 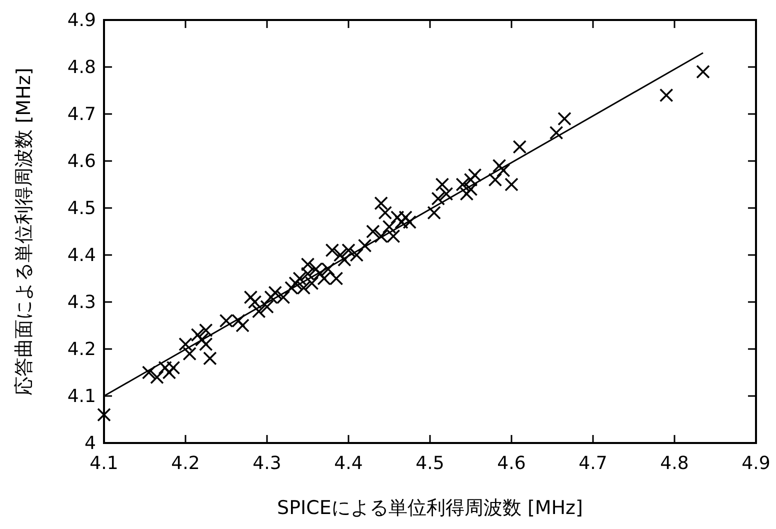 What do you see at coordinates (185, 463) in the screenshot?
I see `x-tick-label: 4.2` at bounding box center [185, 463].